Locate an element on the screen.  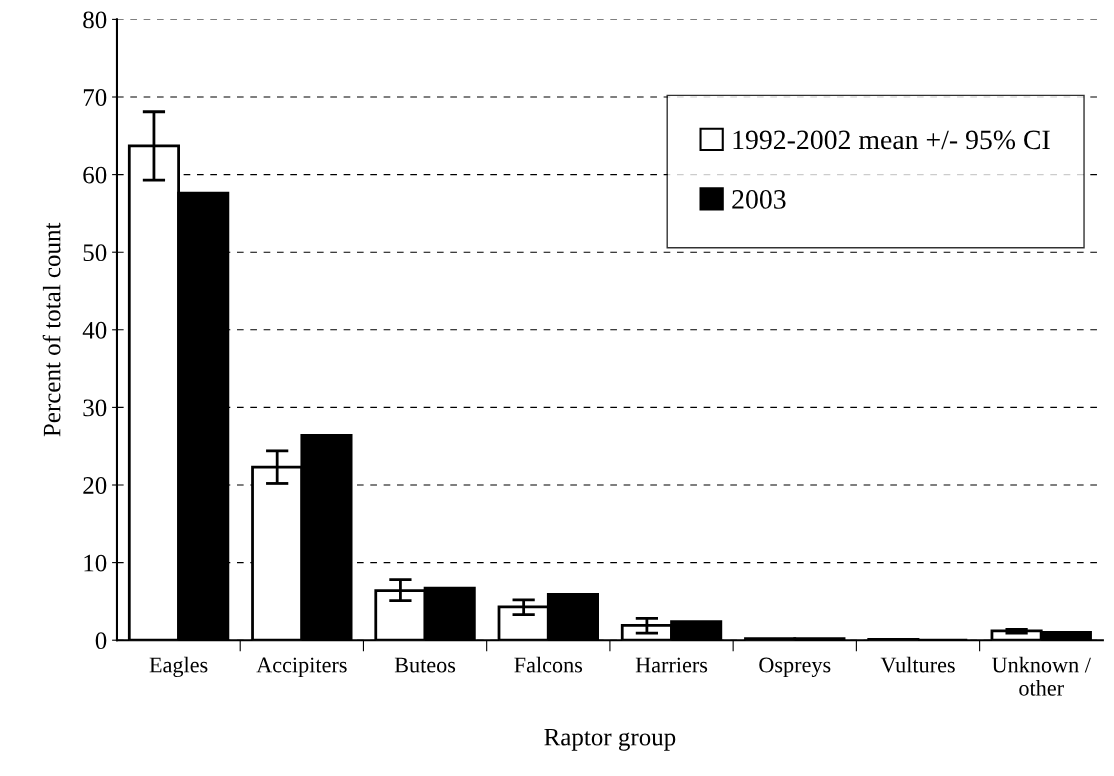
x-tick-label: Eagles is located at coordinates (178, 667).